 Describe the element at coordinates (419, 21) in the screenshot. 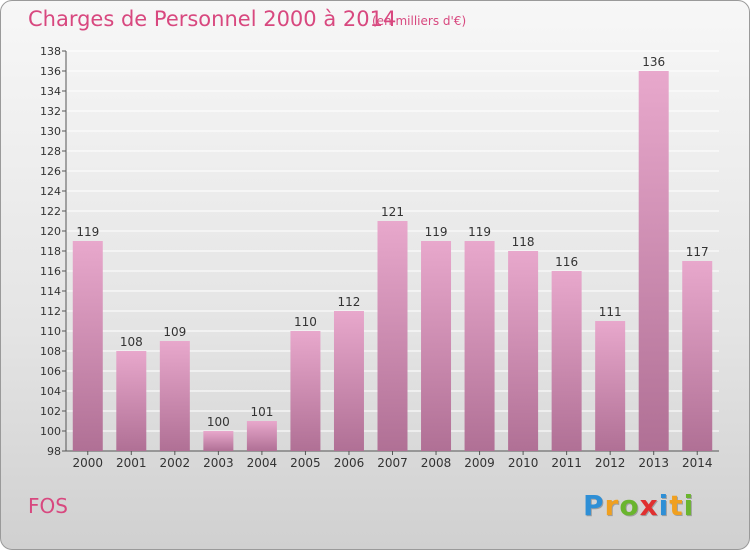

I see `chart-subtitle: (en milliers d'€)` at that location.